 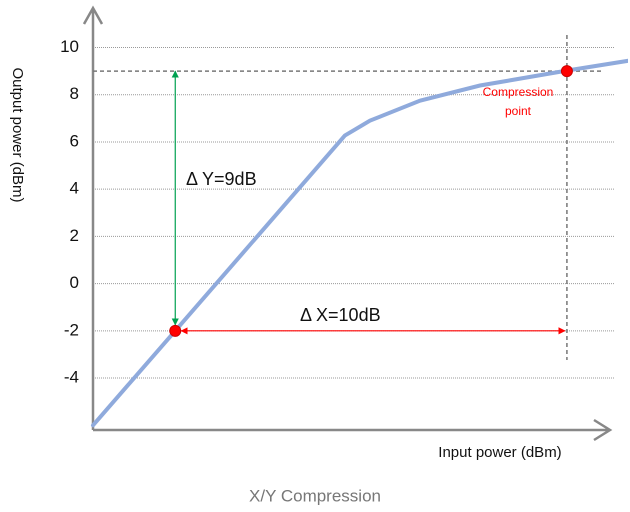 I want to click on y-tick-label: -2, so click(x=71, y=329).